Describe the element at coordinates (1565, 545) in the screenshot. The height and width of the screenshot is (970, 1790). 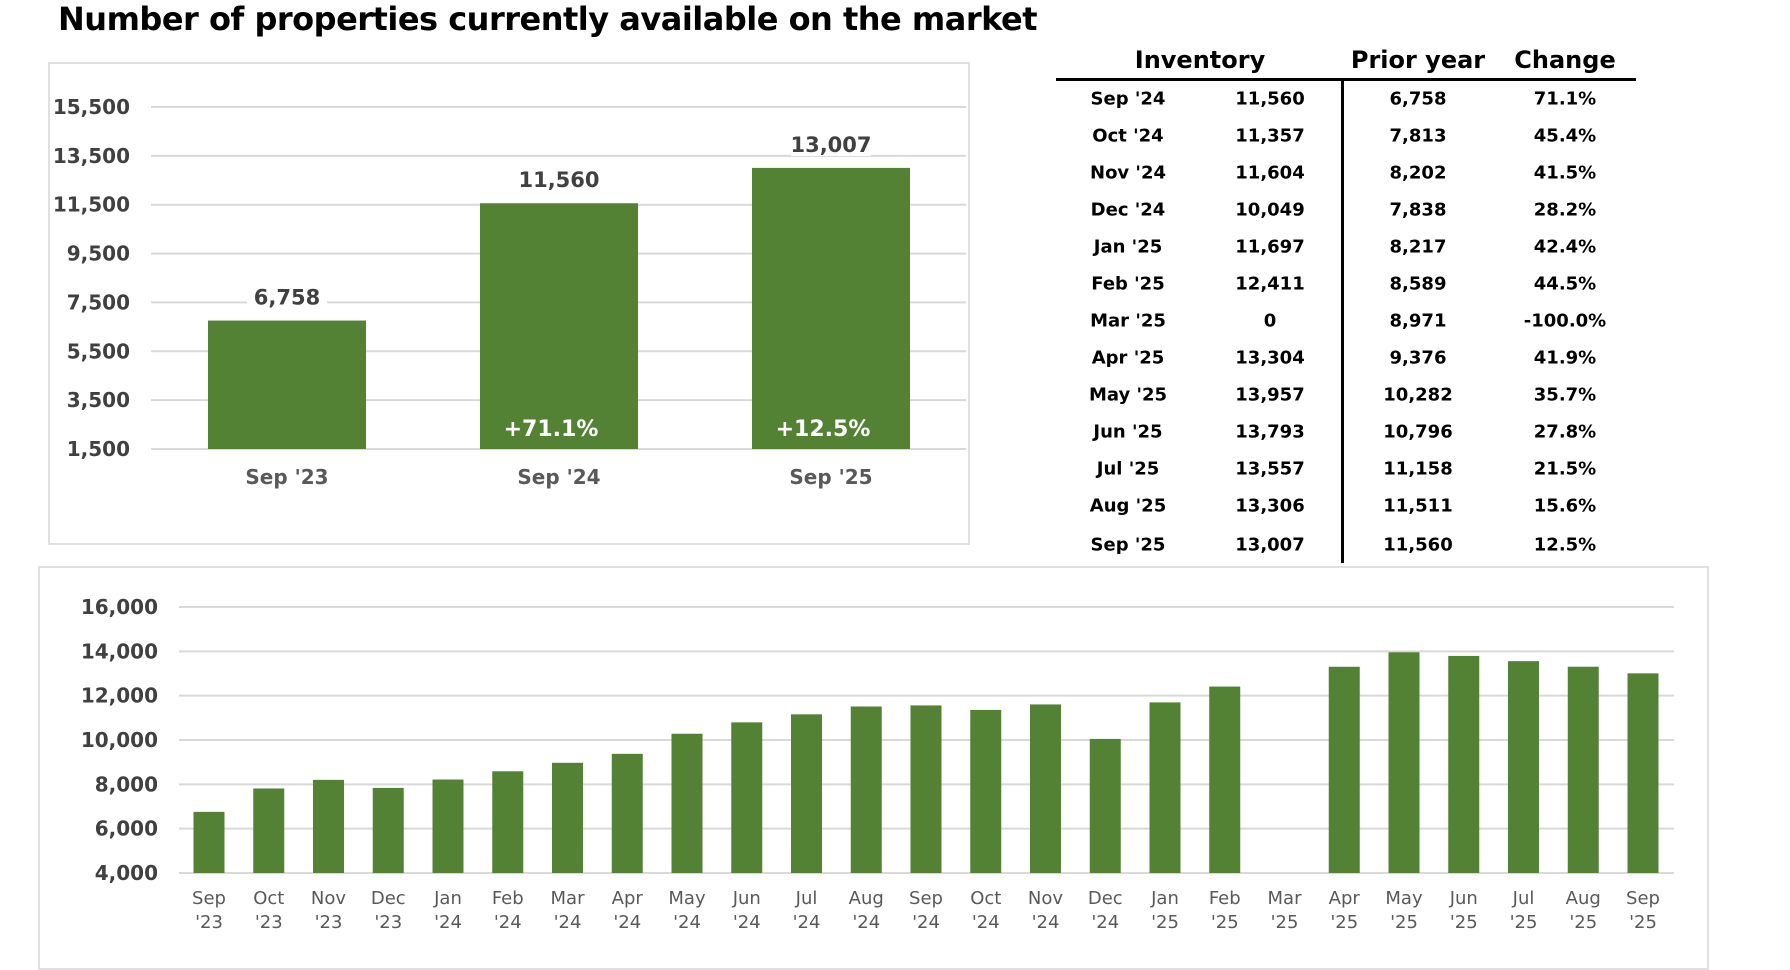
I see `change-cell: 12.5%` at that location.